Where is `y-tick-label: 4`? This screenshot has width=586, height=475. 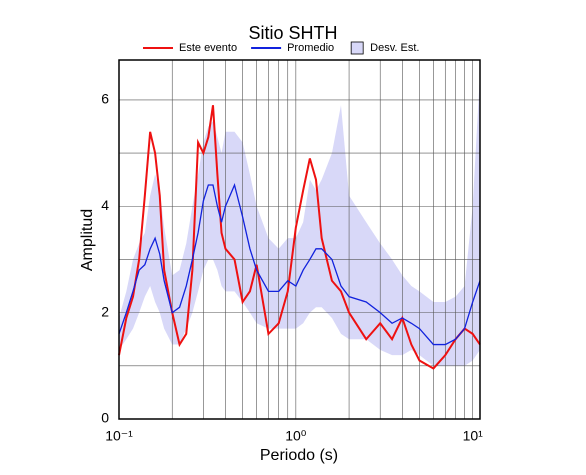
y-tick-label: 4 is located at coordinates (105, 205).